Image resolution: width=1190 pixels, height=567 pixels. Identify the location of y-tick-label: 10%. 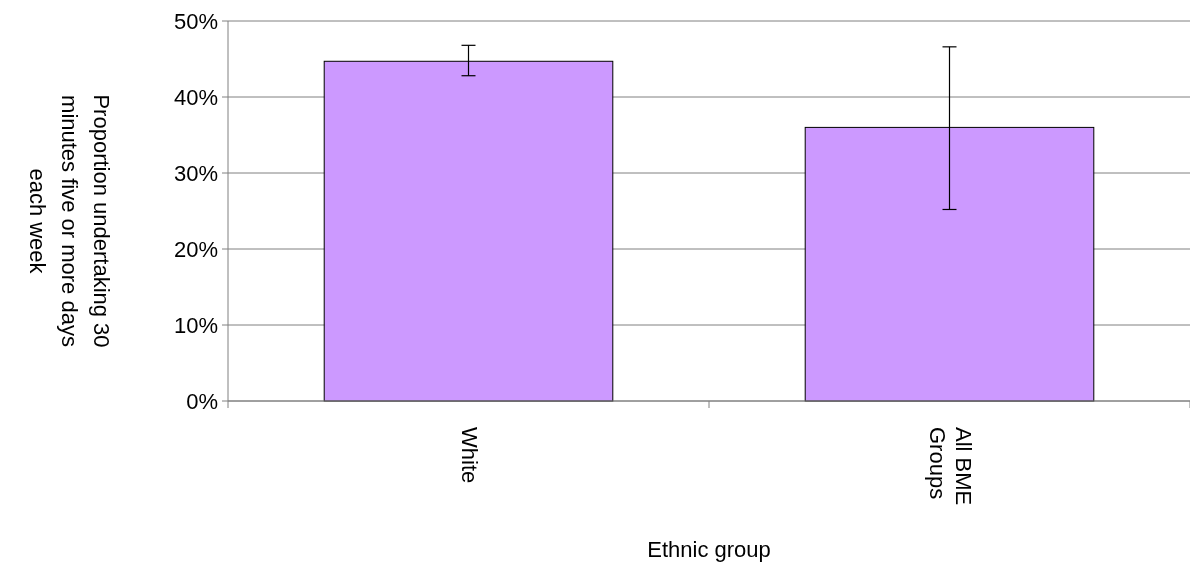
(195, 325).